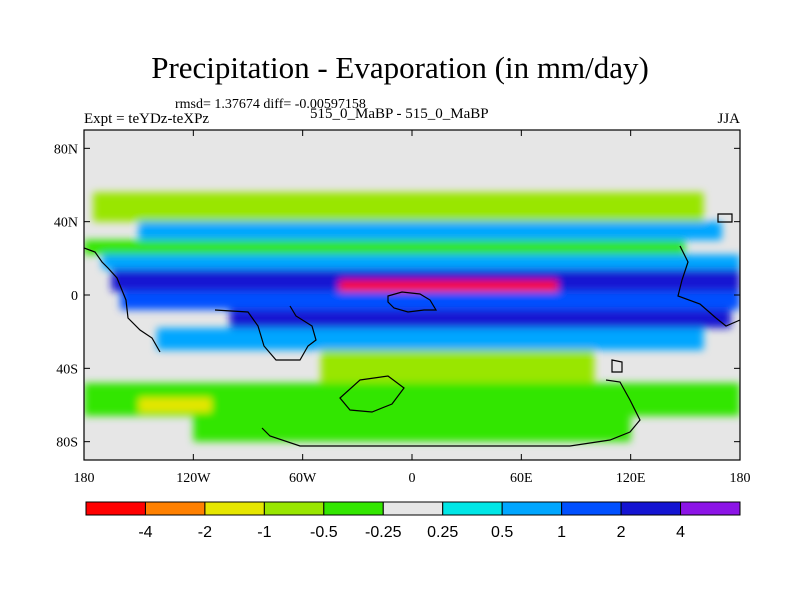  What do you see at coordinates (324, 532) in the screenshot?
I see `colorbar-label-3: -0.5` at bounding box center [324, 532].